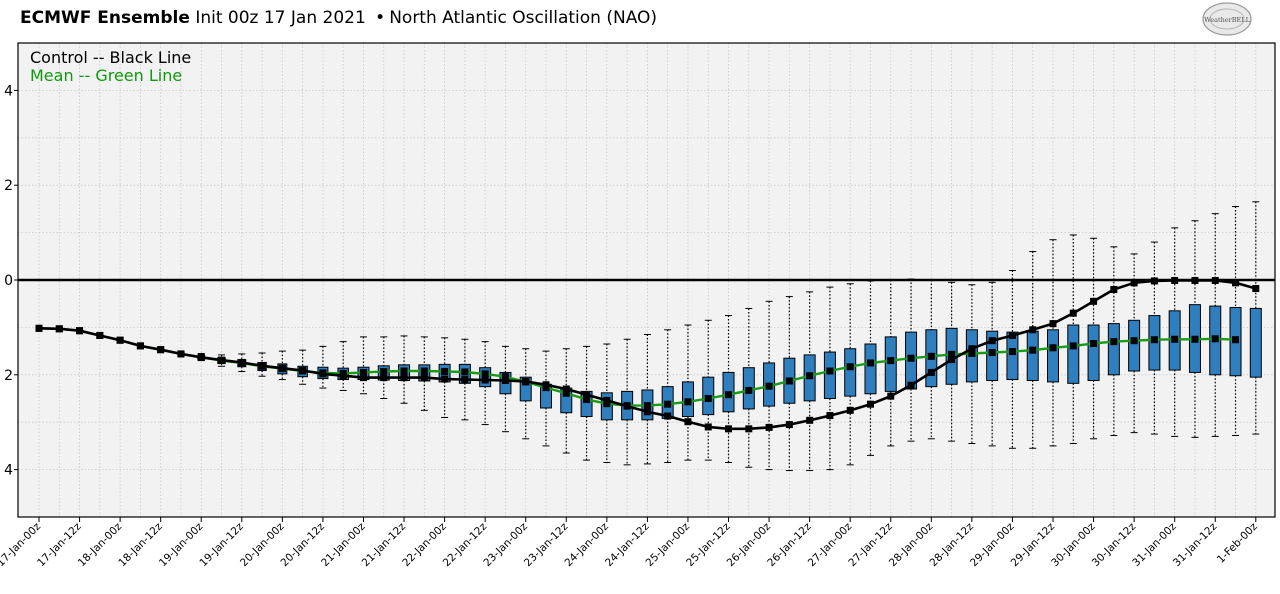  Describe the element at coordinates (280, 18) in the screenshot. I see `init-time: Init 00z 17 Jan 2021` at that location.